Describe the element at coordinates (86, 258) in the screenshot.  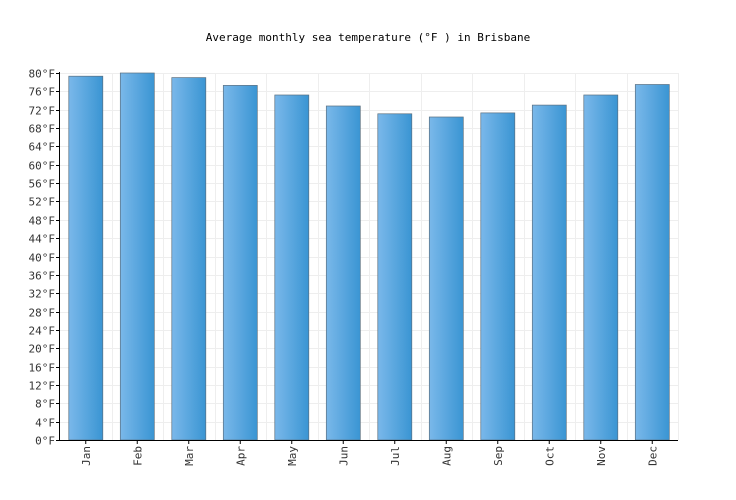
I see `bar-jan` at that location.